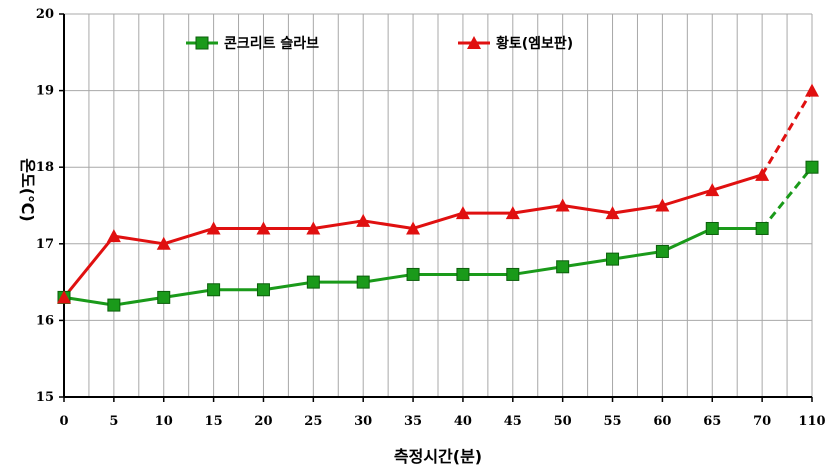 The image size is (827, 472). Describe the element at coordinates (202, 43) in the screenshot. I see `legend-marker-concrete` at that location.